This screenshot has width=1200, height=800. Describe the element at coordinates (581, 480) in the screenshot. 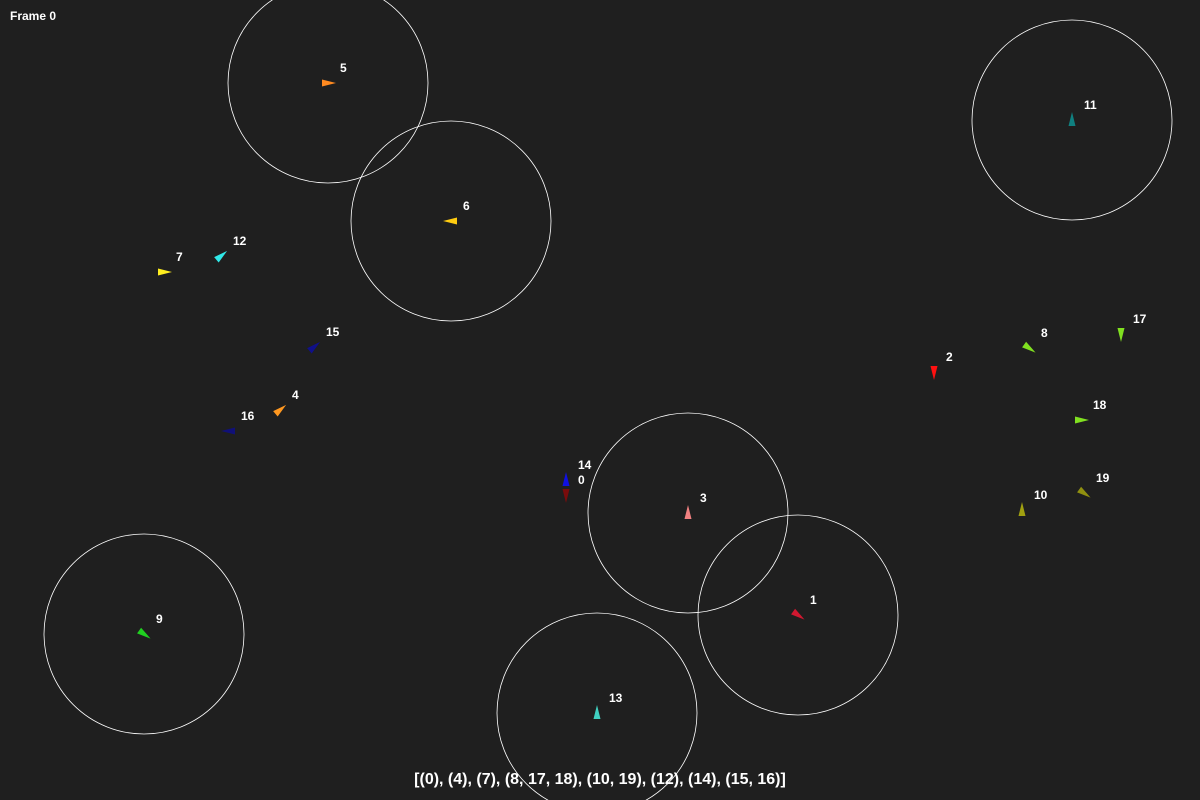

I see `agent-0-label: 0` at that location.